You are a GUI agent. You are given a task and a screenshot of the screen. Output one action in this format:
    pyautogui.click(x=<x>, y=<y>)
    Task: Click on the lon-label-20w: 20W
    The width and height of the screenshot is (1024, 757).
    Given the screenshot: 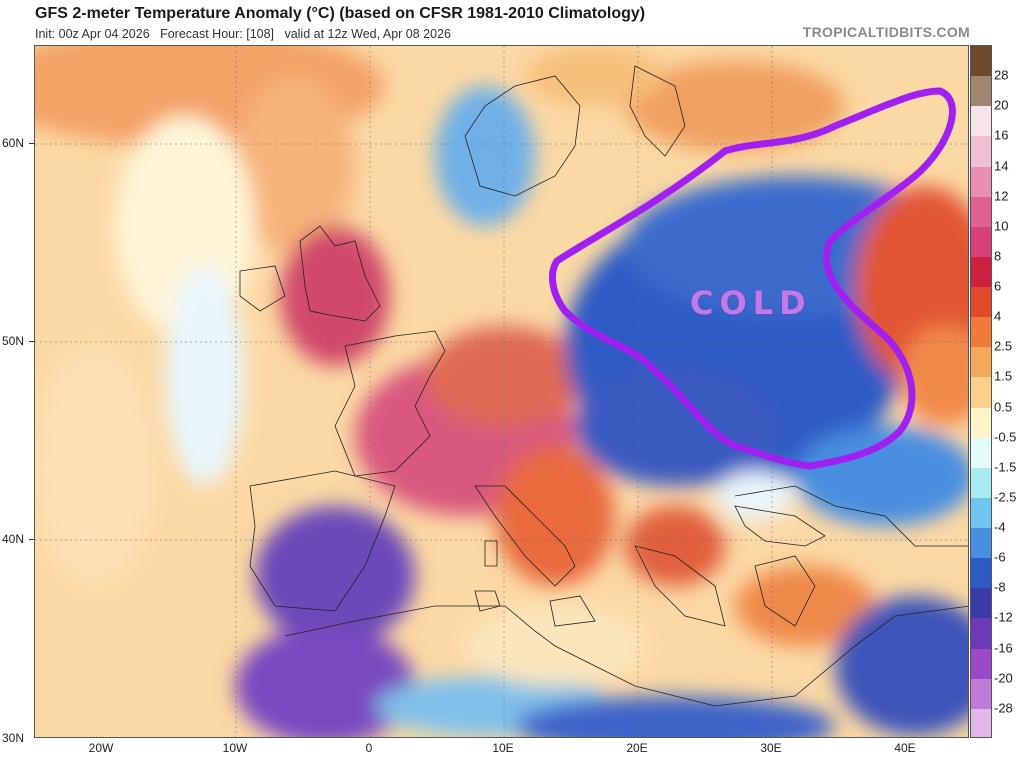 What is the action you would take?
    pyautogui.click(x=101, y=748)
    